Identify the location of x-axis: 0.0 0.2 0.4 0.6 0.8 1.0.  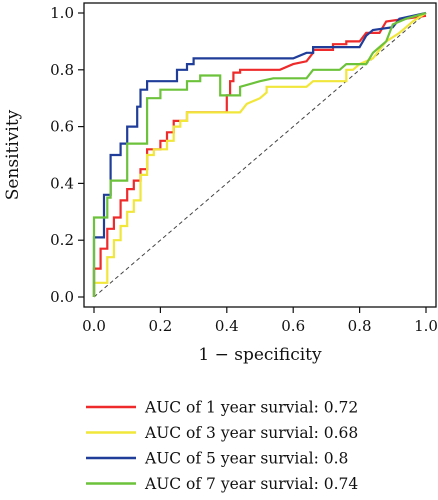
(260, 321).